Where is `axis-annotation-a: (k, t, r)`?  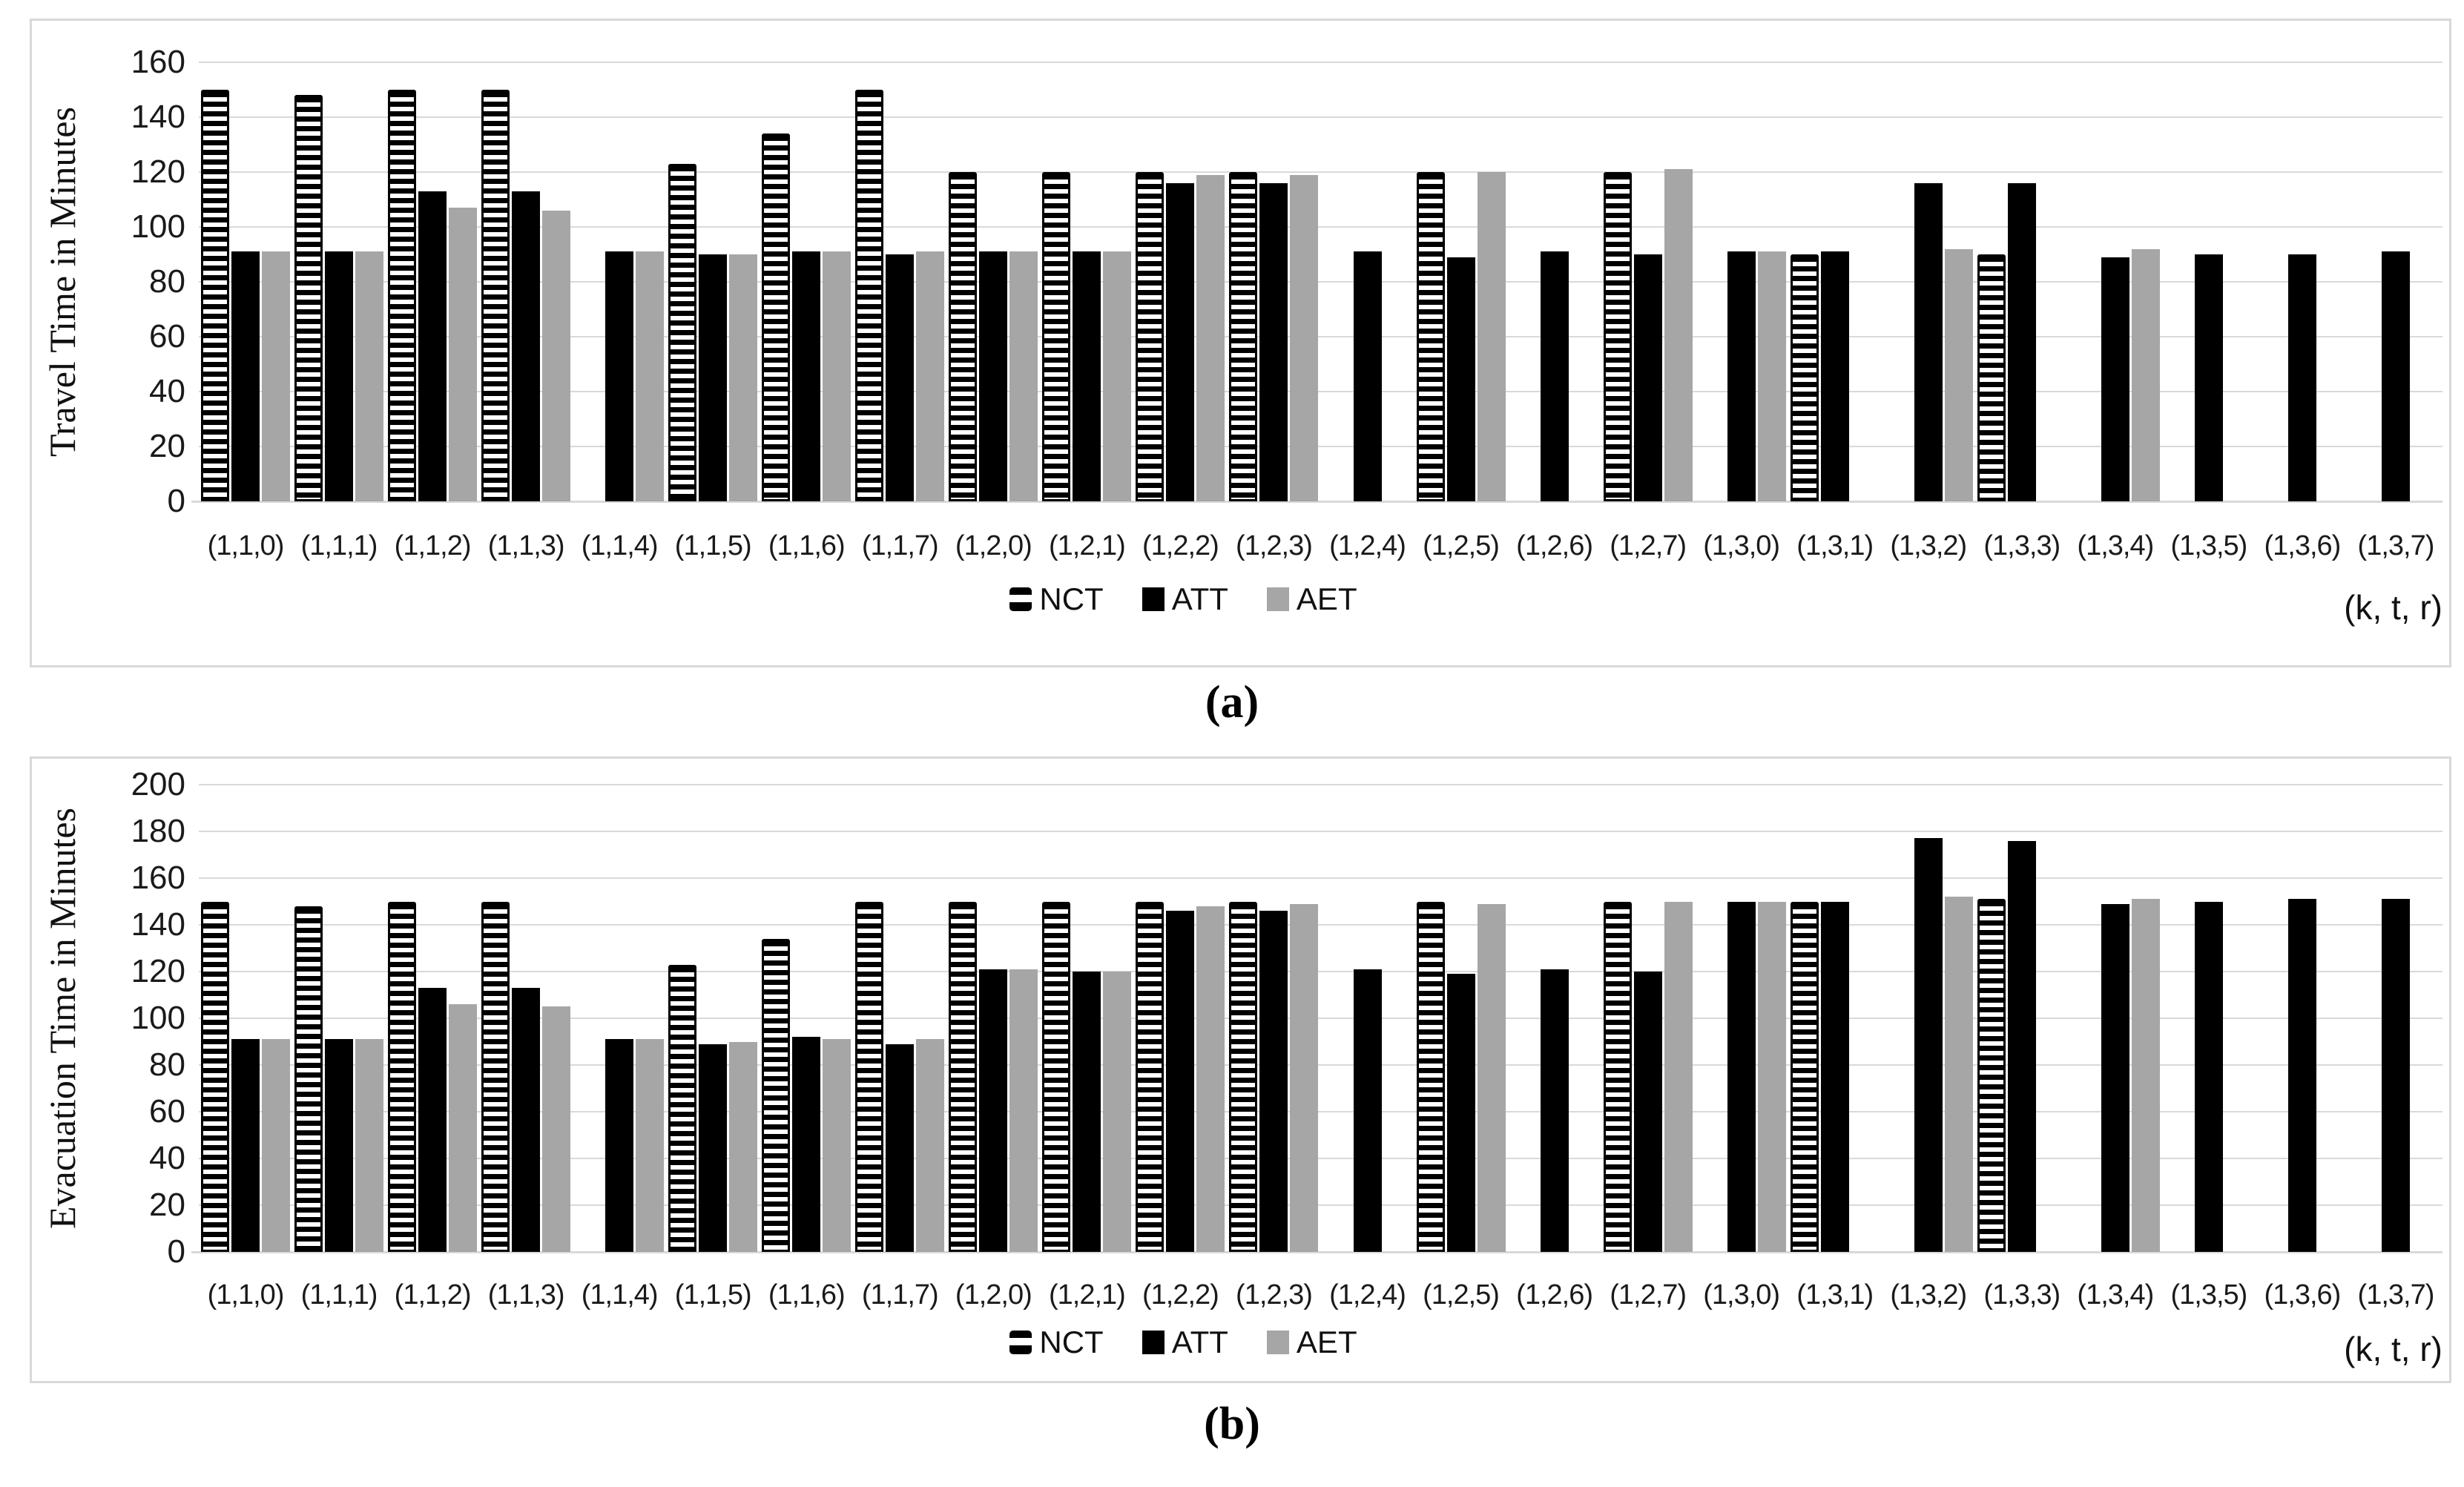 axis-annotation-a: (k, t, r) is located at coordinates (2393, 607).